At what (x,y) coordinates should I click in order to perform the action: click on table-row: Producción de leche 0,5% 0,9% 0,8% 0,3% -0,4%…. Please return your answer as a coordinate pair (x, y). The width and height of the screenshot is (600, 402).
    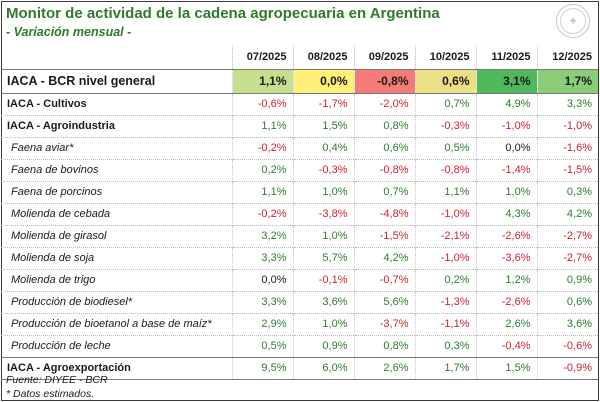
    Looking at the image, I should click on (299, 346).